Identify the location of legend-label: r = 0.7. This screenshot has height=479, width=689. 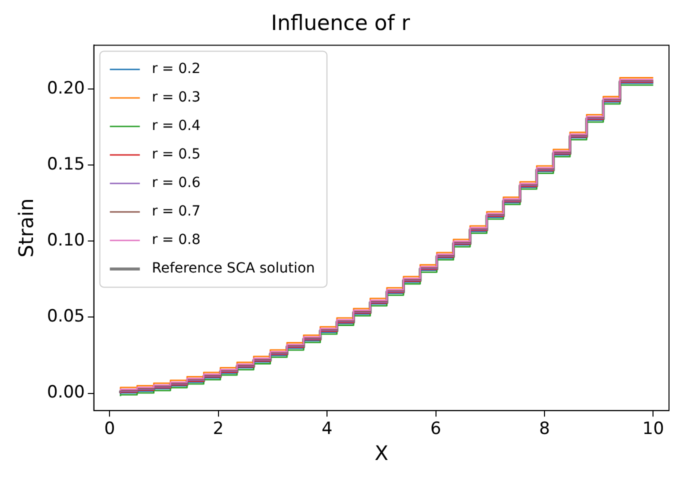
(176, 212).